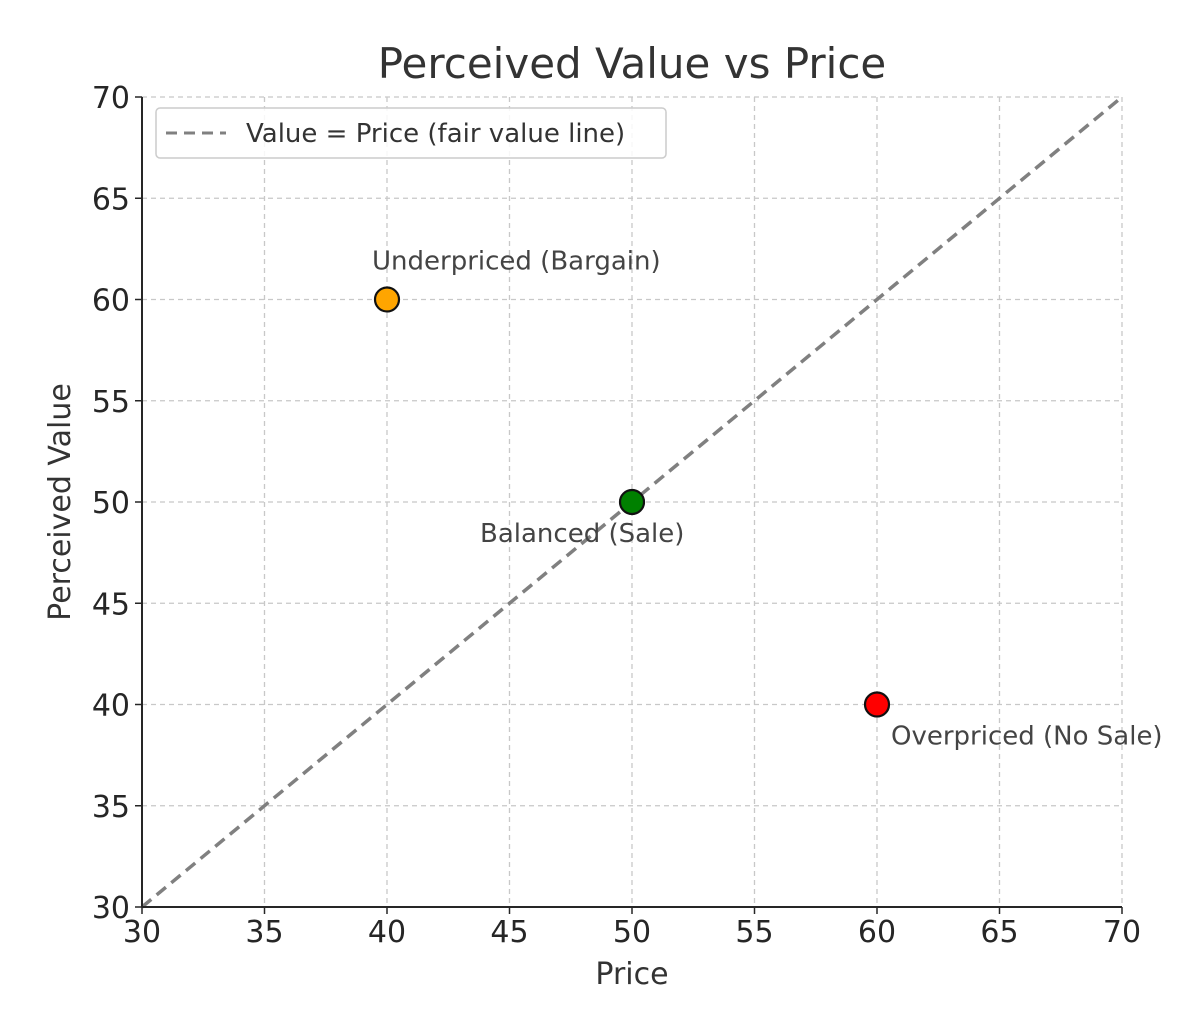 The width and height of the screenshot is (1200, 1027). What do you see at coordinates (582, 534) in the screenshot?
I see `point-annotation: Balanced (Sale)` at bounding box center [582, 534].